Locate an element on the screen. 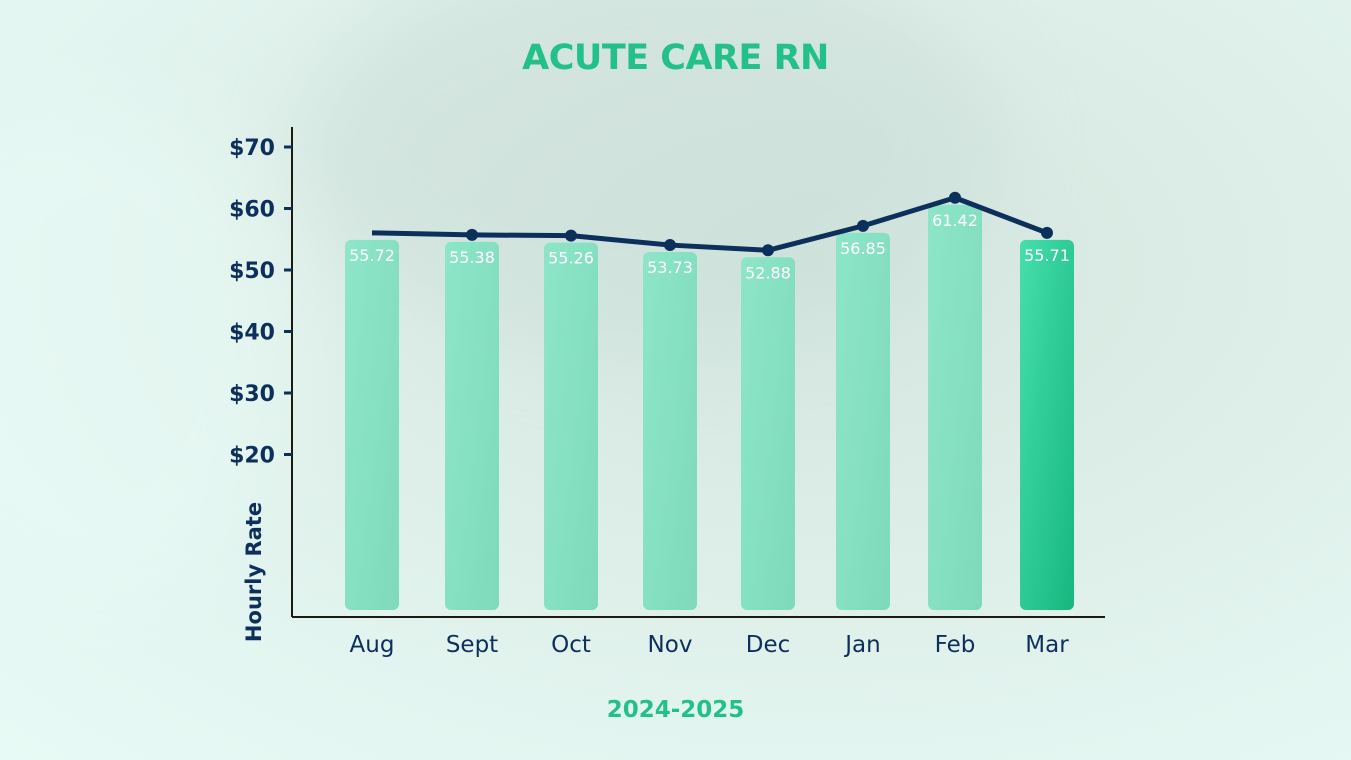 Image resolution: width=1351 pixels, height=760 pixels. data-label: 53.73 is located at coordinates (670, 267).